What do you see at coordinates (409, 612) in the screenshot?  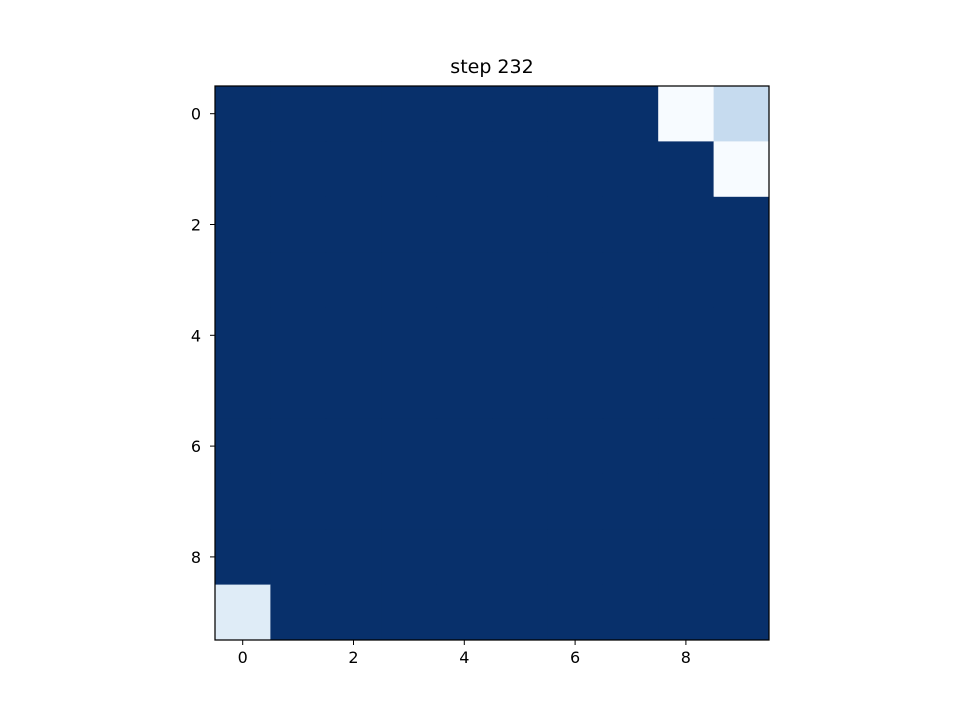 I see `heatmap-cell-r9-c3` at bounding box center [409, 612].